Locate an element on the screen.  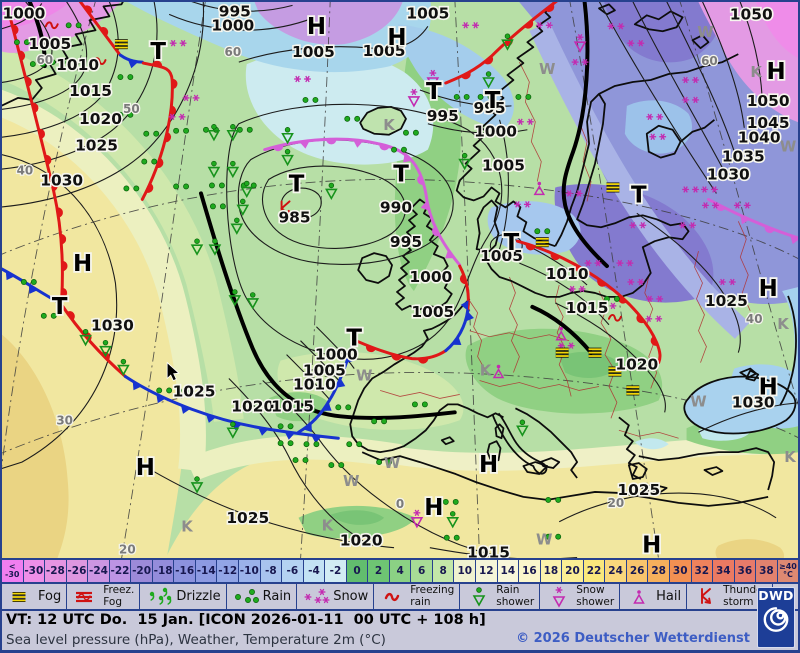
legend-item-freezing_rain: Freezing rain is located at coordinates (417, 596).